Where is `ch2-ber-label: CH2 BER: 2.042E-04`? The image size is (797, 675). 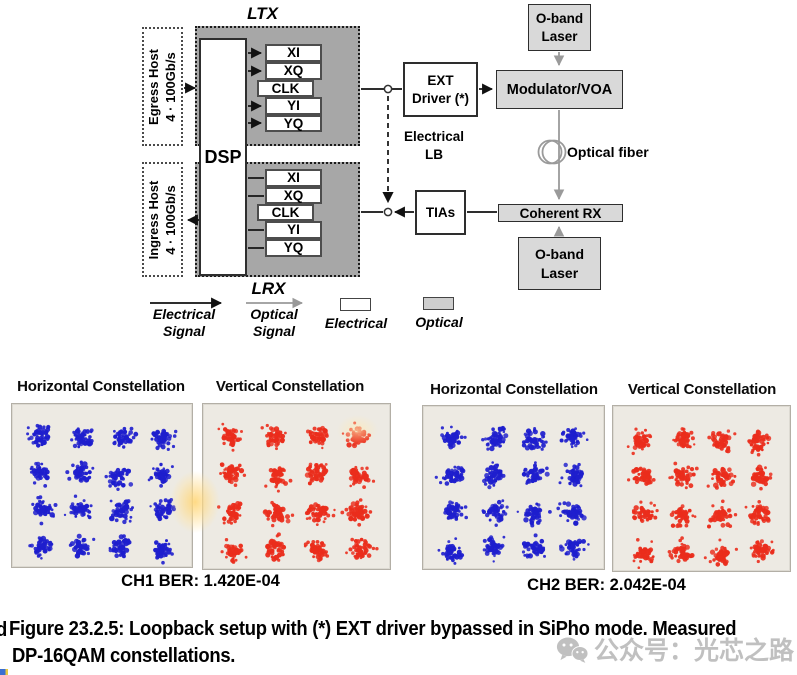 ch2-ber-label: CH2 BER: 2.042E-04 is located at coordinates (606, 585).